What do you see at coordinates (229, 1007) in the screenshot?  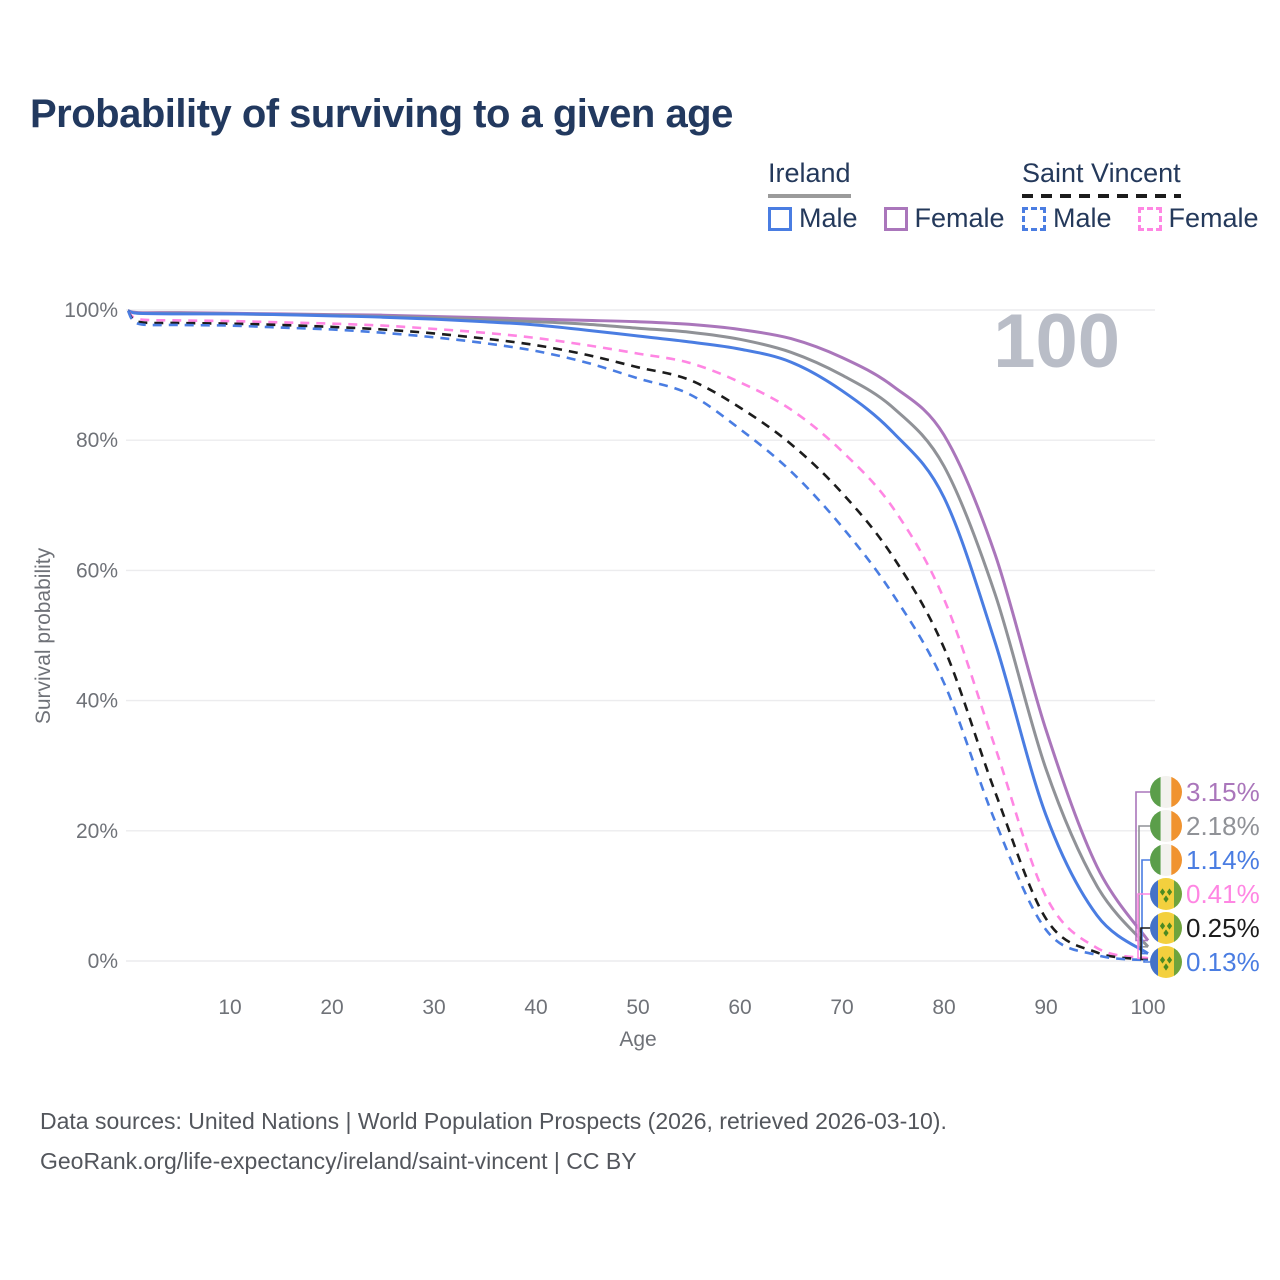 I see `x-tick-label-10: 10` at bounding box center [229, 1007].